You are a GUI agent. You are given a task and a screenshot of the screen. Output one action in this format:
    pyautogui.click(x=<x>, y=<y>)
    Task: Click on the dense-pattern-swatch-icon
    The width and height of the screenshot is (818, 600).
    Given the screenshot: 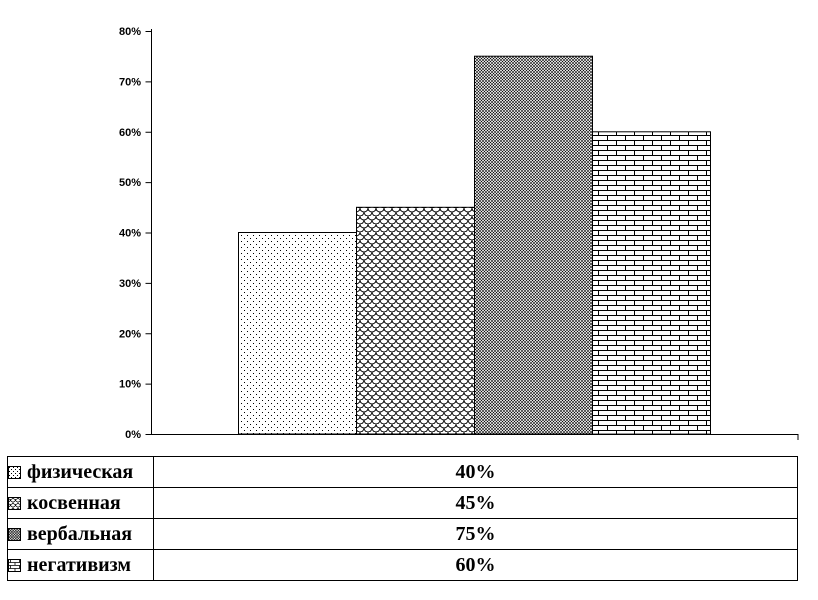 What is the action you would take?
    pyautogui.click(x=14, y=534)
    